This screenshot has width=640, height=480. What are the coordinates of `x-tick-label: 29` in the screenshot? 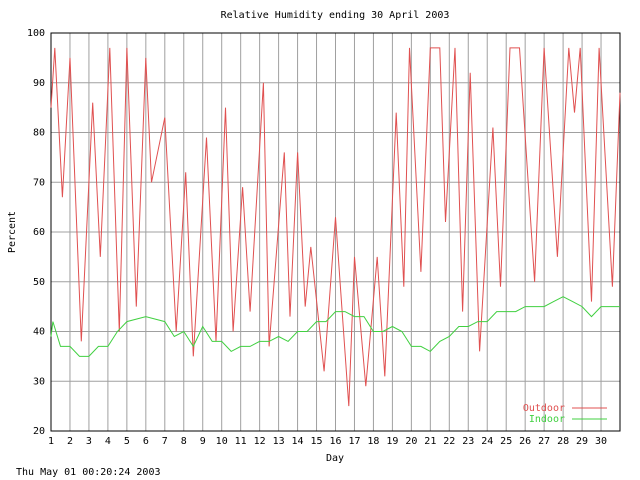 It's located at (582, 441).